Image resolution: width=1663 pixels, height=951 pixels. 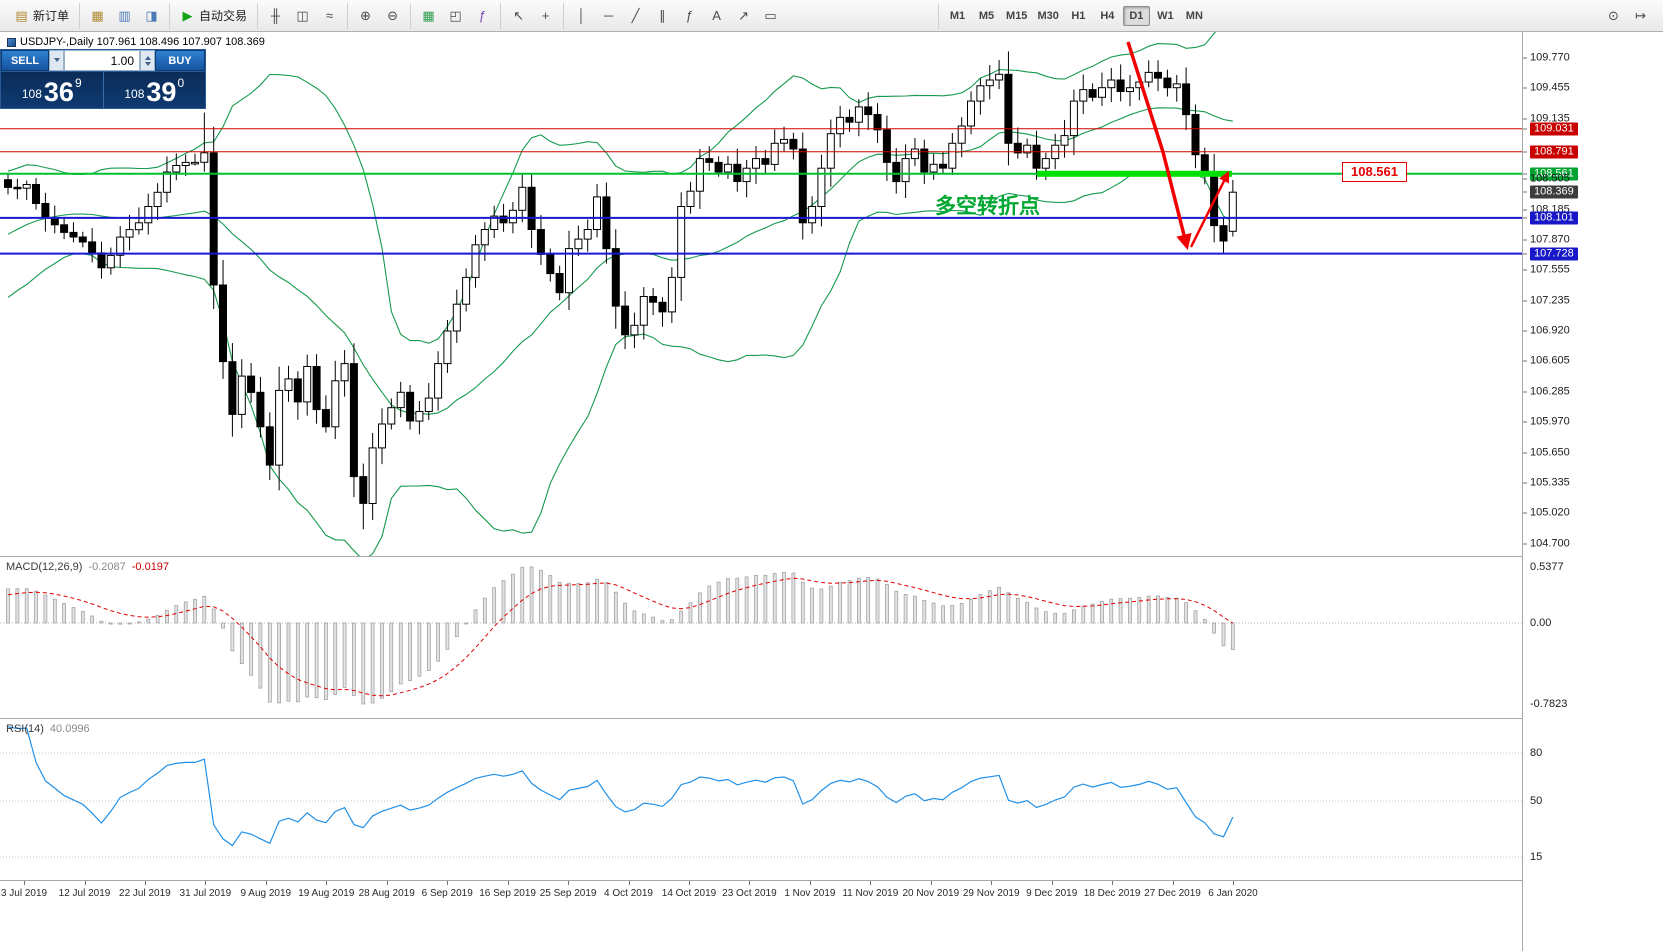 I want to click on timeframe-m15: M15, so click(x=1017, y=15).